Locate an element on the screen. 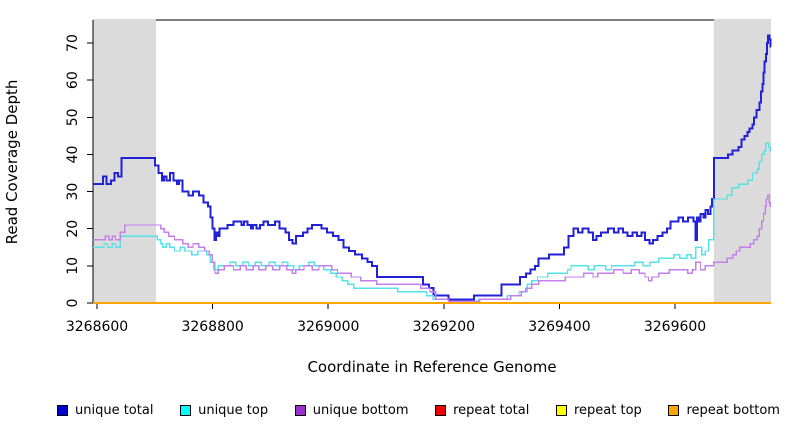 The image size is (792, 432). y-tick-label: 40 is located at coordinates (73, 155).